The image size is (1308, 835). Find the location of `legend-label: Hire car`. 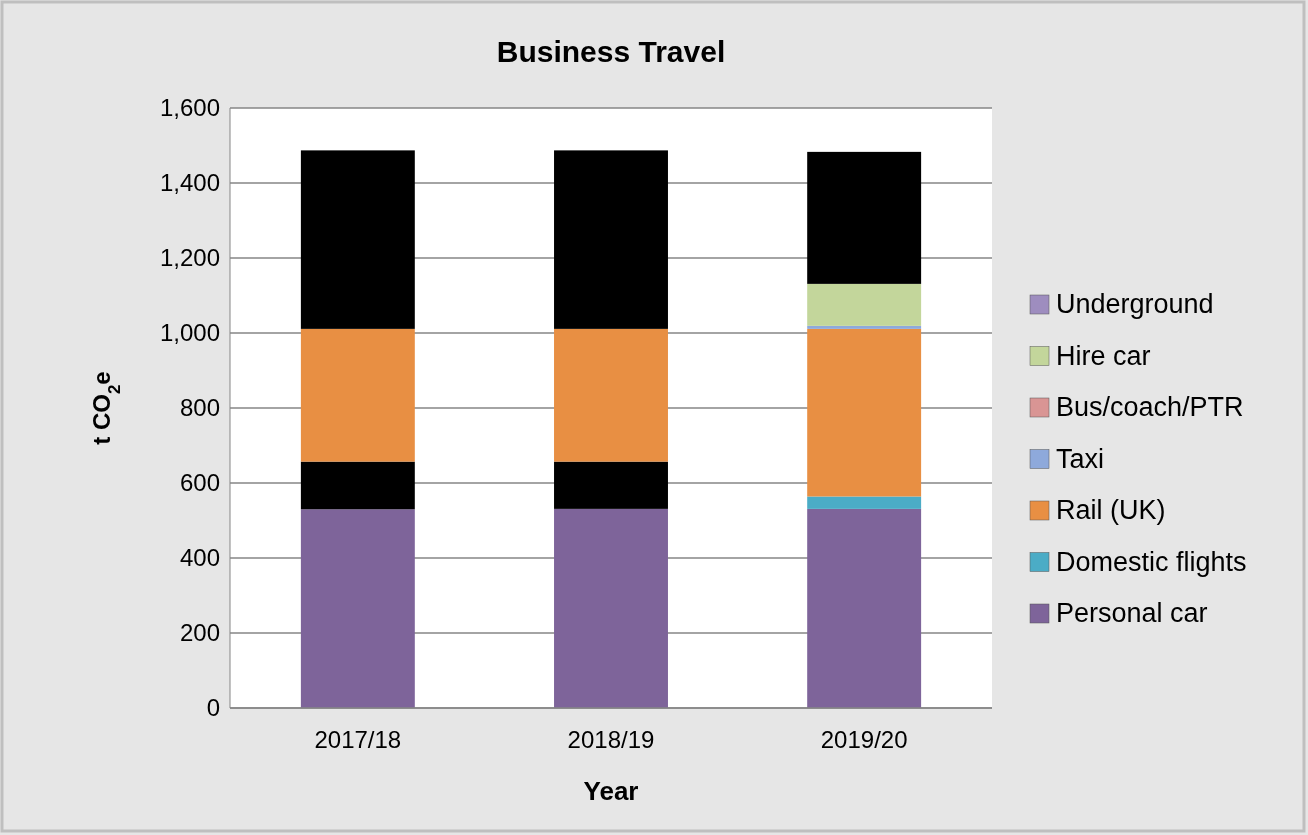

legend-label: Hire car is located at coordinates (1103, 355).